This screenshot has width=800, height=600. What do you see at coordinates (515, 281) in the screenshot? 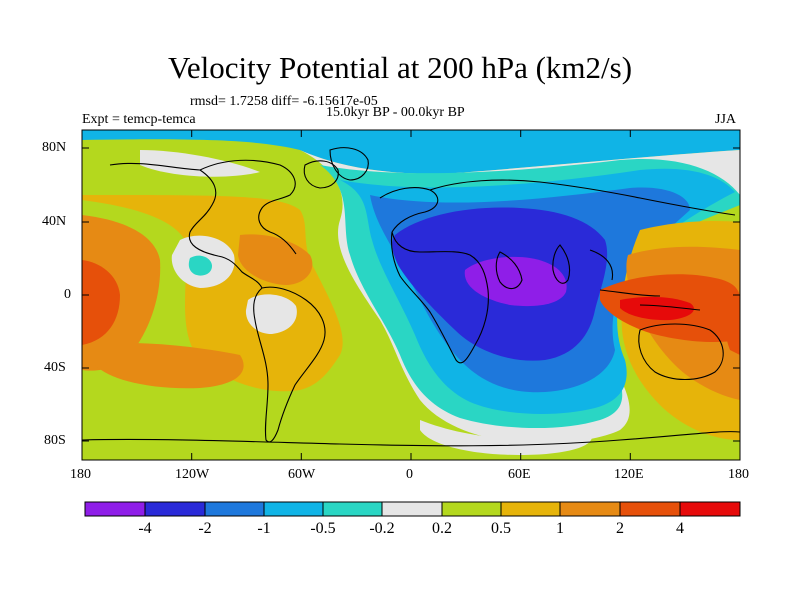
I see `field-c1-core` at bounding box center [515, 281].